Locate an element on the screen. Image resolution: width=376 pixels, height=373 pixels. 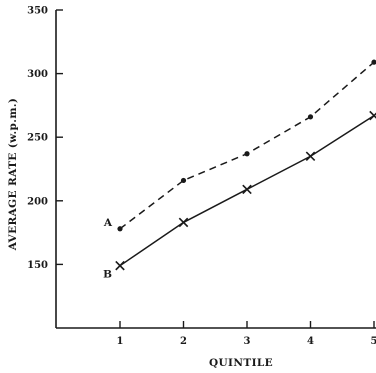
y-tick-label: 150 is located at coordinates (37, 265).